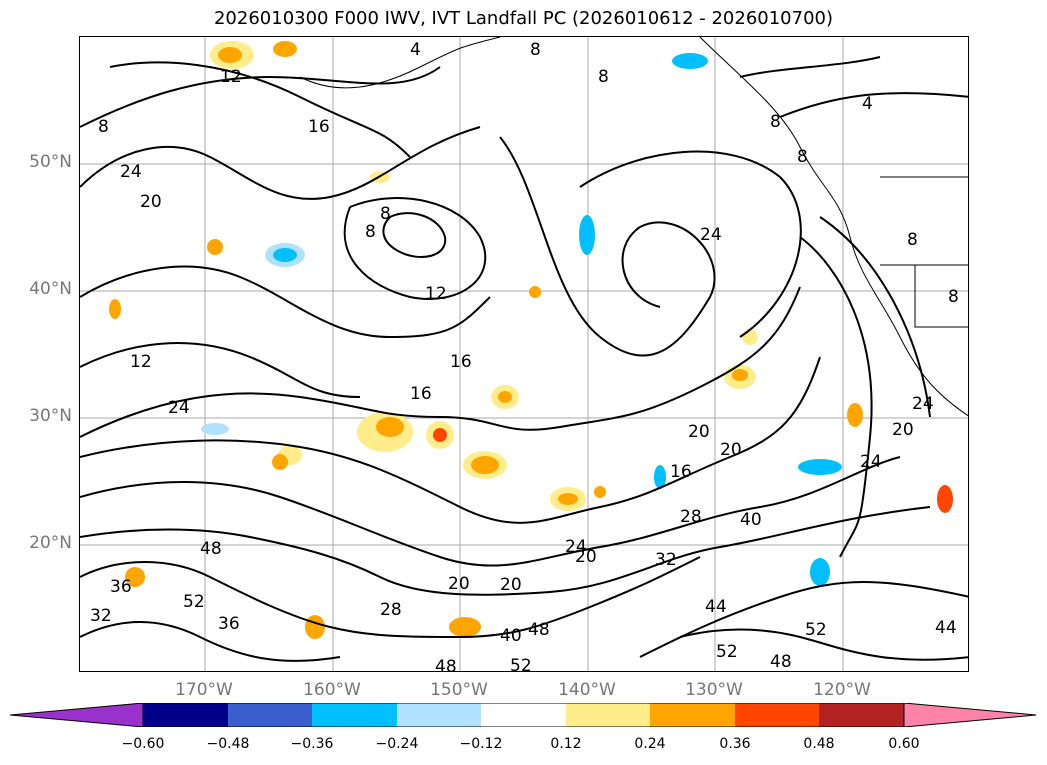  Describe the element at coordinates (819, 744) in the screenshot. I see `colorbar-tick: 0.48` at that location.